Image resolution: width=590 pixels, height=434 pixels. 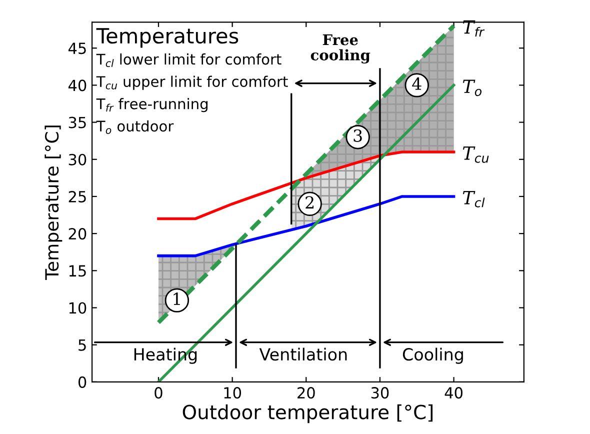 I want to click on y-tick-label: 40, so click(x=77, y=86).